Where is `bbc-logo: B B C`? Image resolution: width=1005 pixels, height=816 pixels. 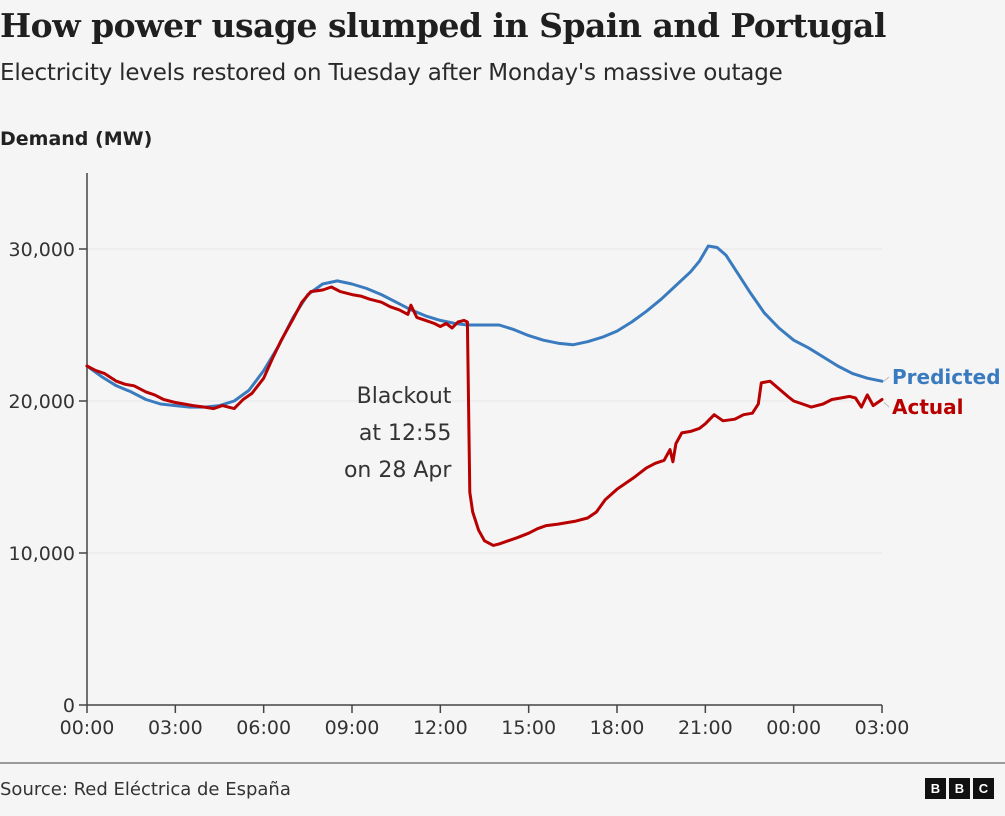
bbc-logo: B B C is located at coordinates (959, 788).